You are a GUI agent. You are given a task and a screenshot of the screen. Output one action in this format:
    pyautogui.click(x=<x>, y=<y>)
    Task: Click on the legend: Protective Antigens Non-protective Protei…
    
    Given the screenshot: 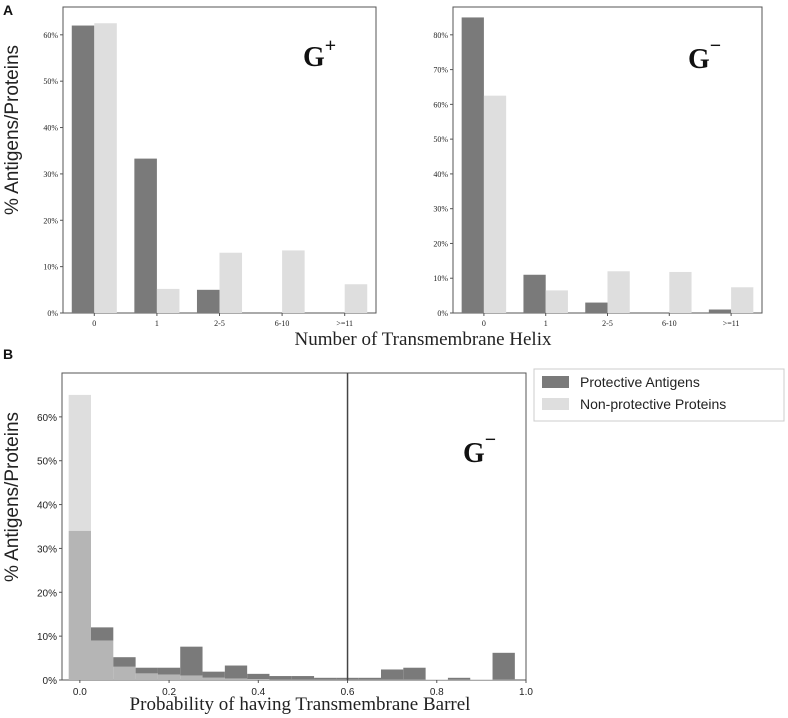 What is the action you would take?
    pyautogui.click(x=659, y=395)
    